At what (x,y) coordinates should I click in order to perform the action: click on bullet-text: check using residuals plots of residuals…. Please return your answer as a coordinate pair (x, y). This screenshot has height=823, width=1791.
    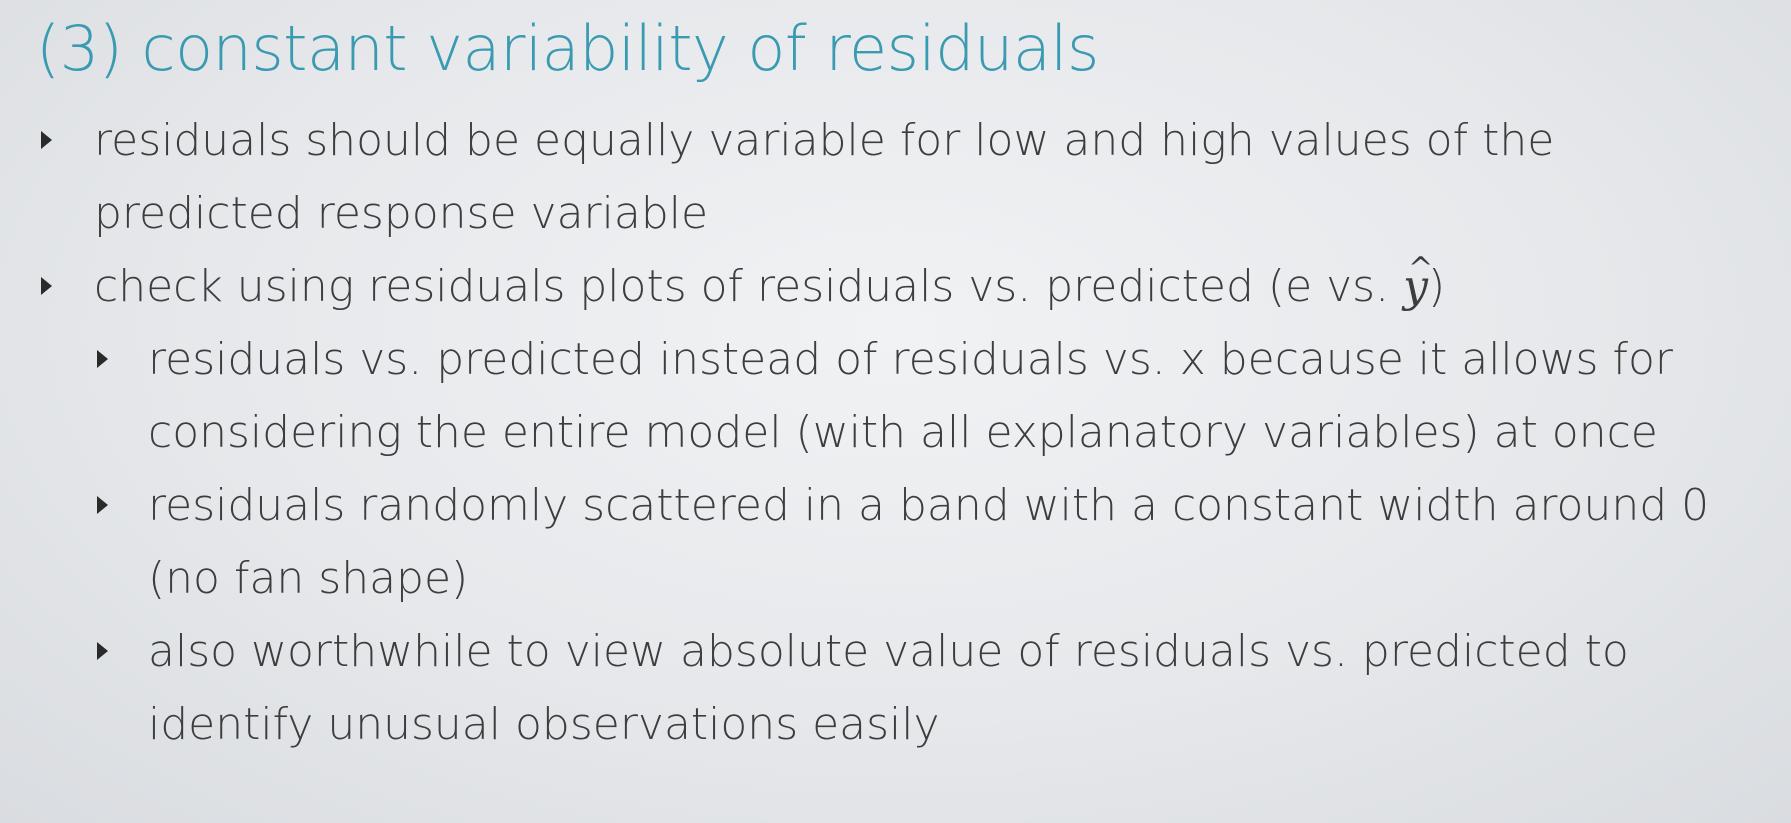
    Looking at the image, I should click on (749, 286).